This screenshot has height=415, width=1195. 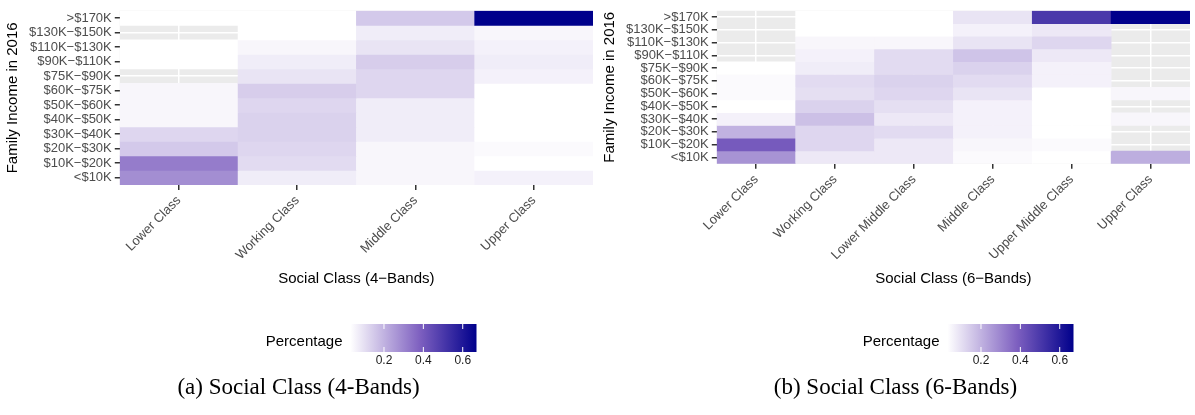 What do you see at coordinates (75, 61) in the screenshot?
I see `y-tick-label: $90K−$110K` at bounding box center [75, 61].